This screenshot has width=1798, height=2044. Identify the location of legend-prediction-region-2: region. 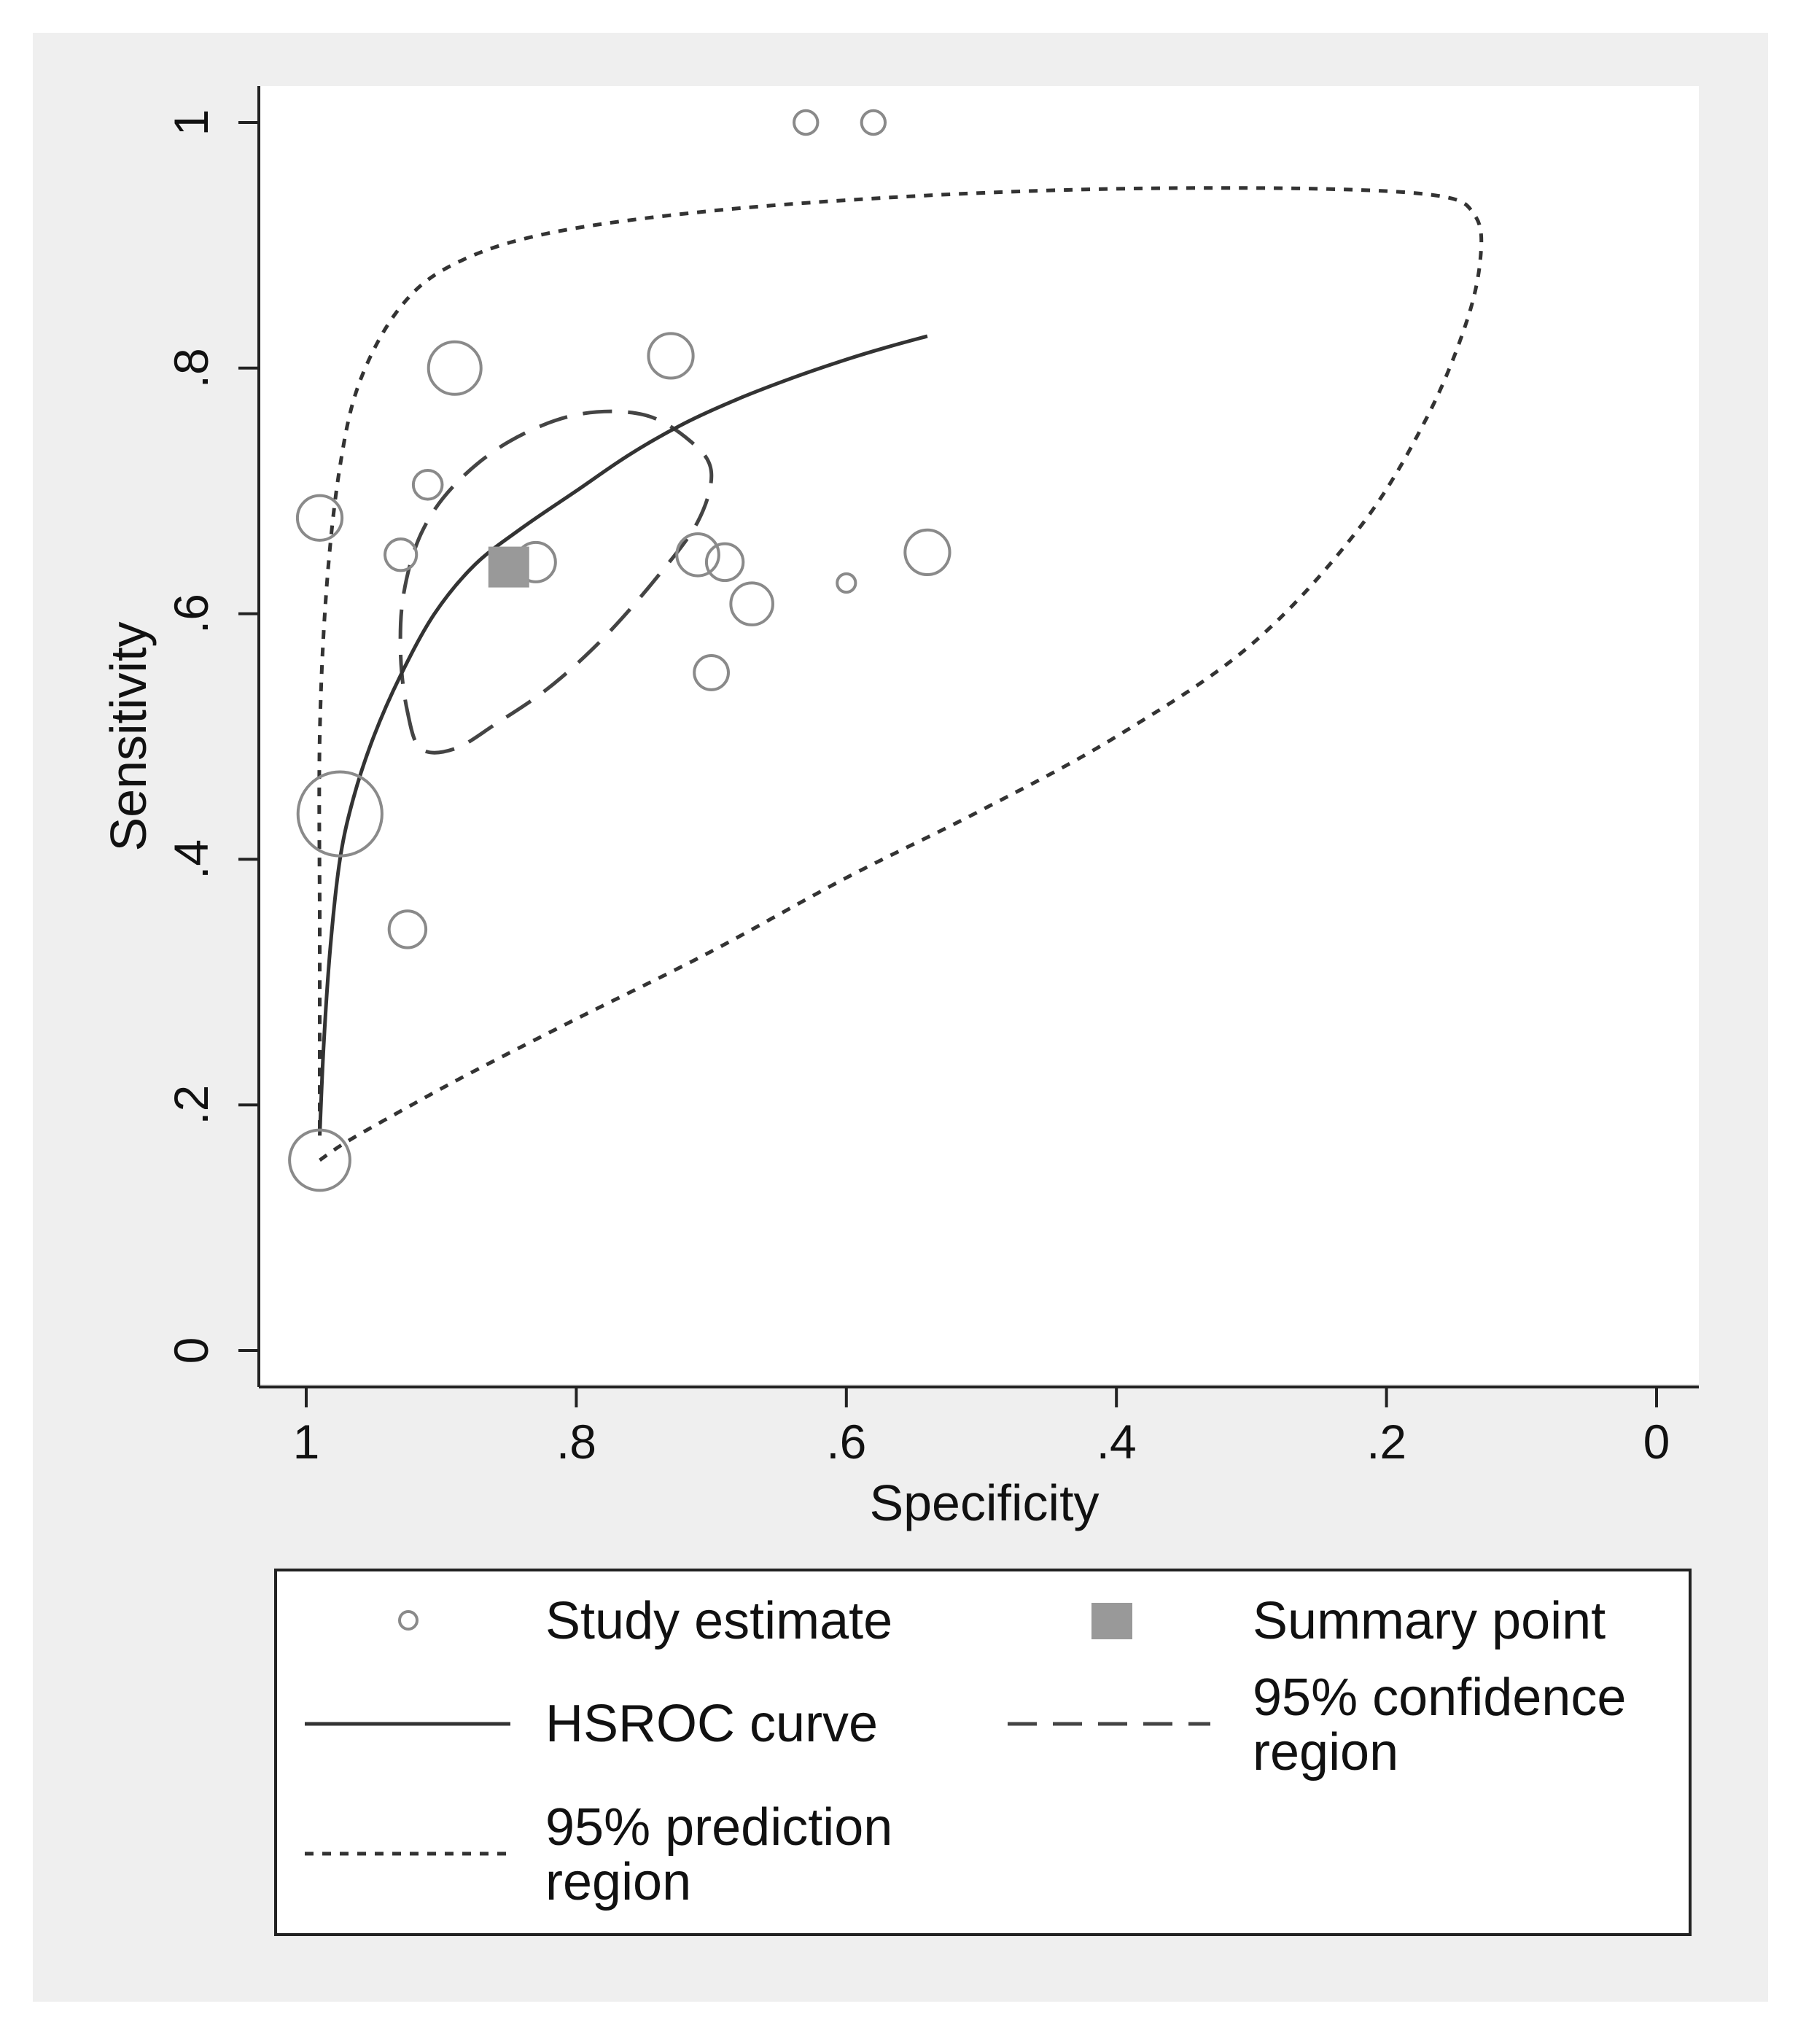
(618, 1882).